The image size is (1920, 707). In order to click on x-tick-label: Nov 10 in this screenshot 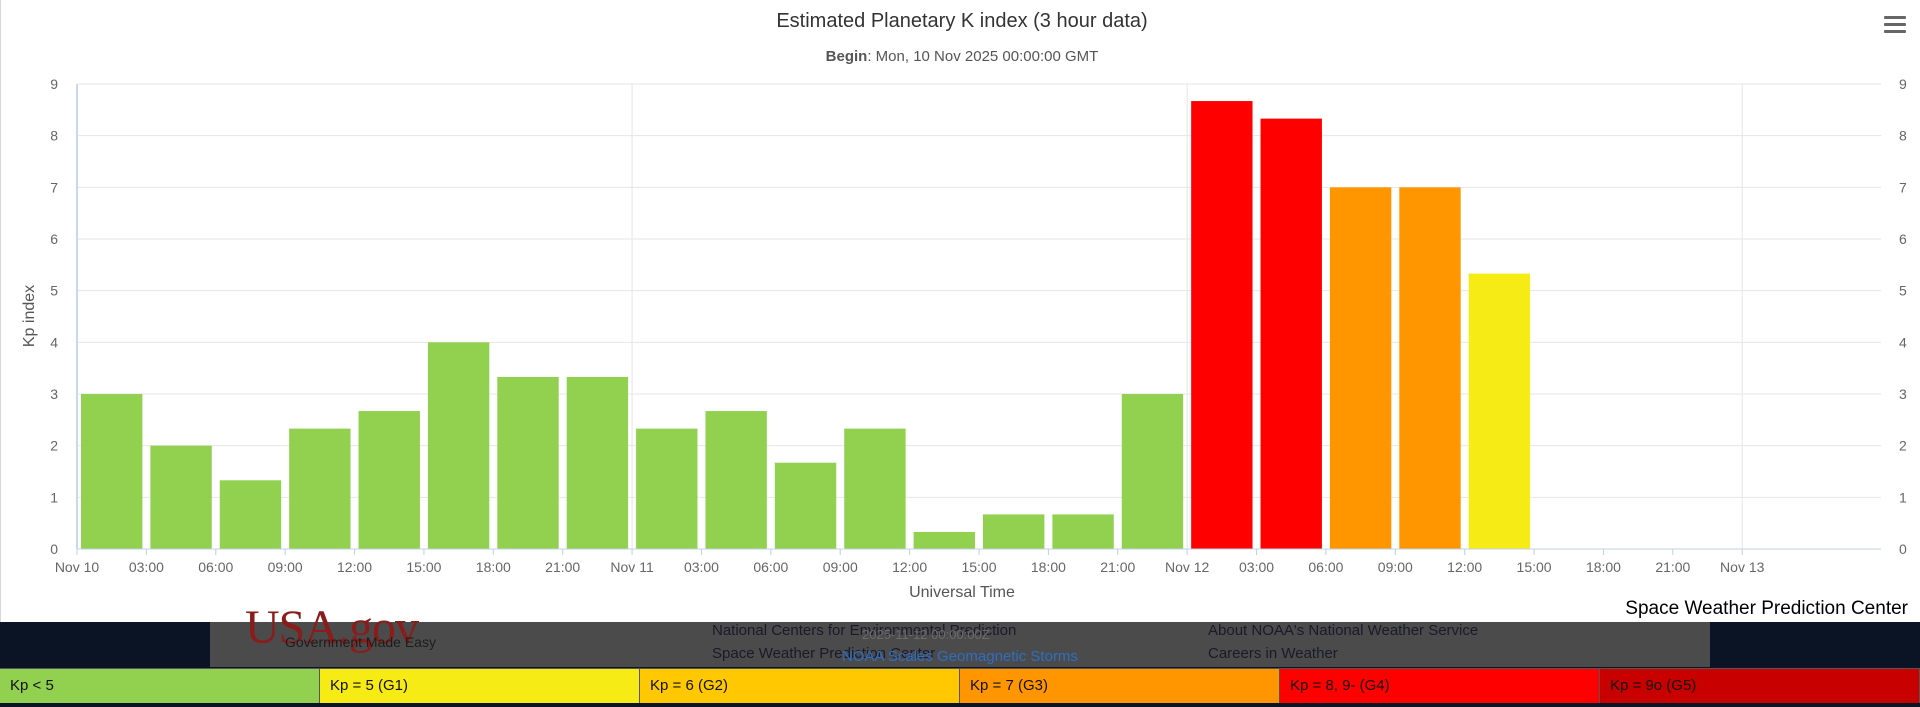, I will do `click(77, 567)`.